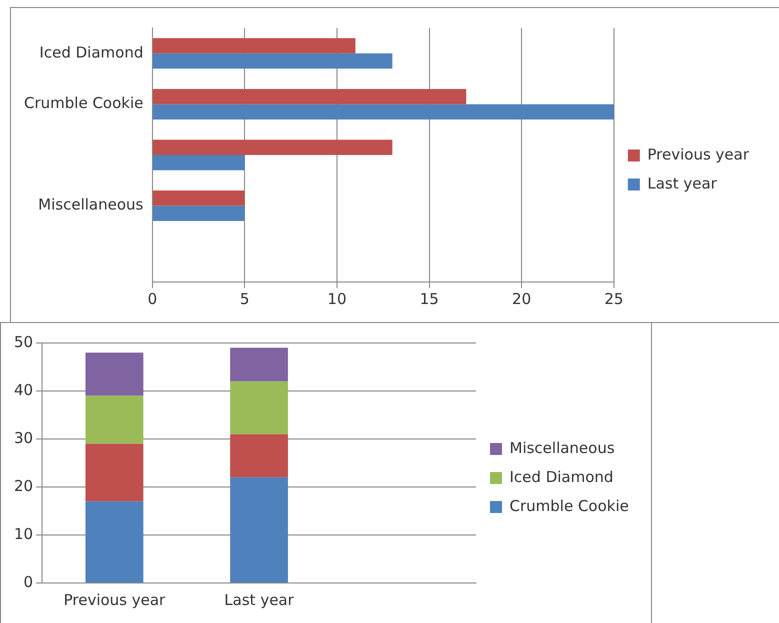 The height and width of the screenshot is (623, 779). Describe the element at coordinates (24, 437) in the screenshot. I see `y-tick-label: 30` at that location.